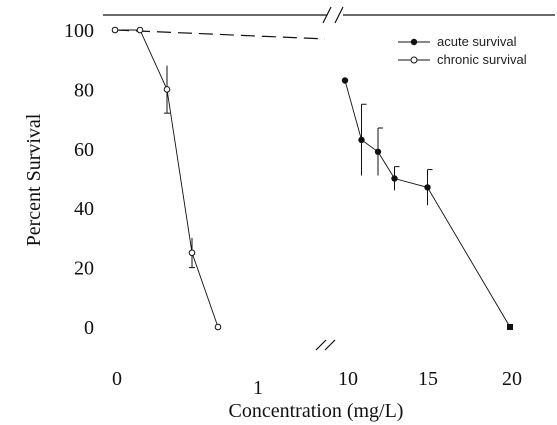 This screenshot has height=425, width=557. I want to click on y-tick-label: 100, so click(79, 31).